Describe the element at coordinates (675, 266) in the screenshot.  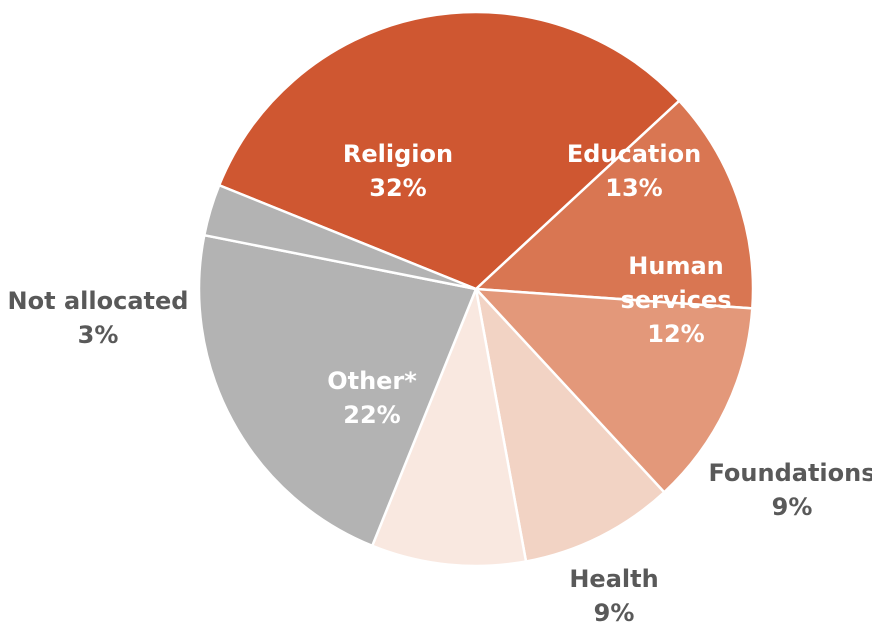
I see `slice-name-label: Human` at that location.